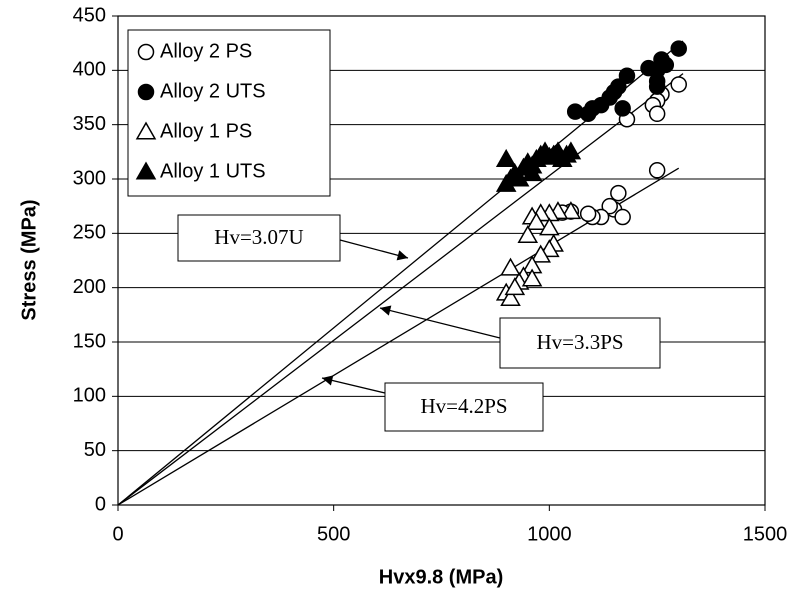  Describe the element at coordinates (333, 534) in the screenshot. I see `x-tick-label: 500` at that location.